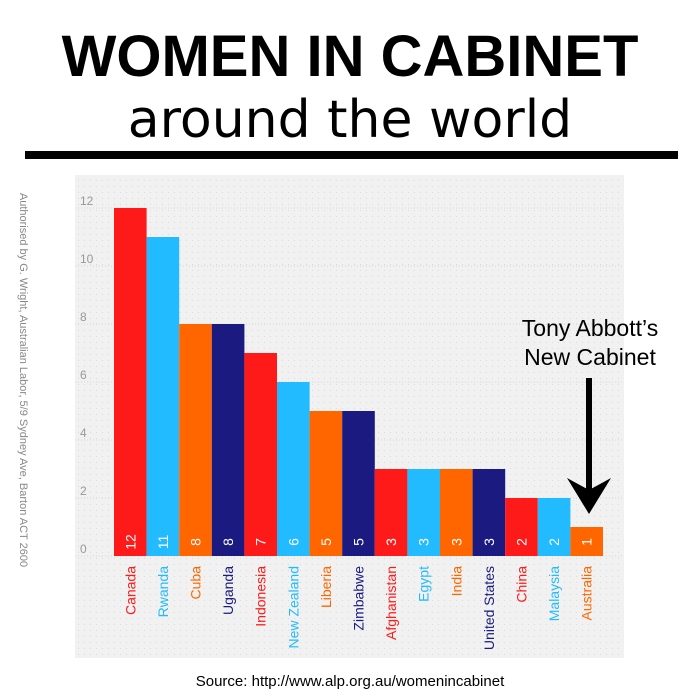 This screenshot has height=700, width=700. What do you see at coordinates (87, 201) in the screenshot?
I see `y-tick-label: 12` at bounding box center [87, 201].